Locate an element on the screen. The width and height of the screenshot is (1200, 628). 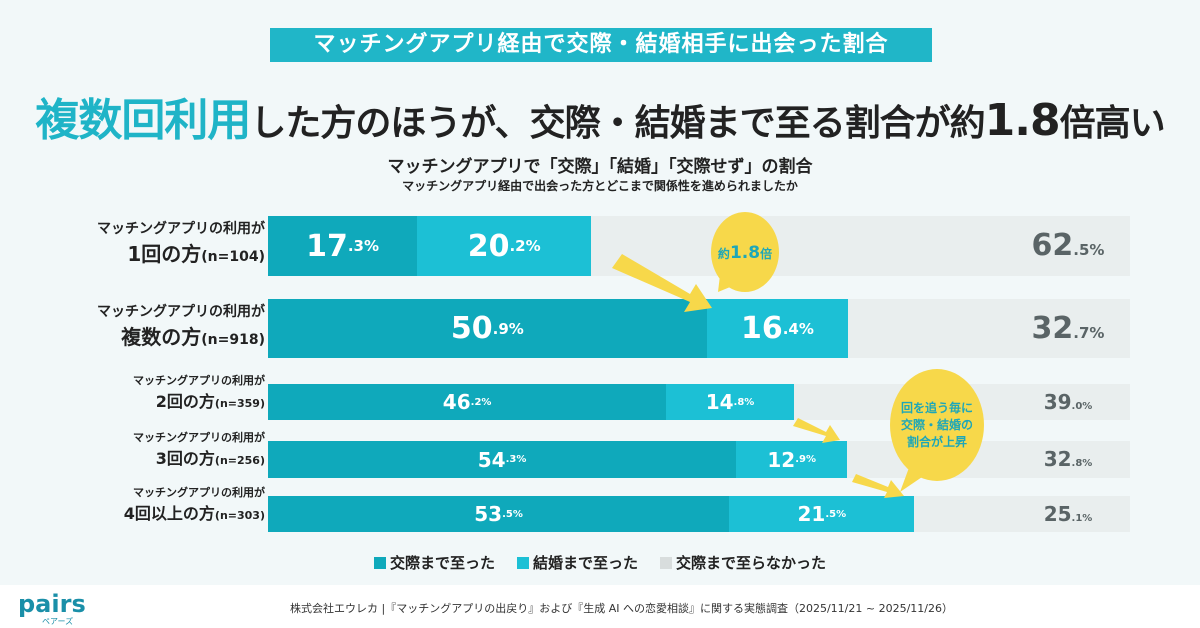
bar-row: 54.3% 12.9% 32.8% is located at coordinates (699, 459).